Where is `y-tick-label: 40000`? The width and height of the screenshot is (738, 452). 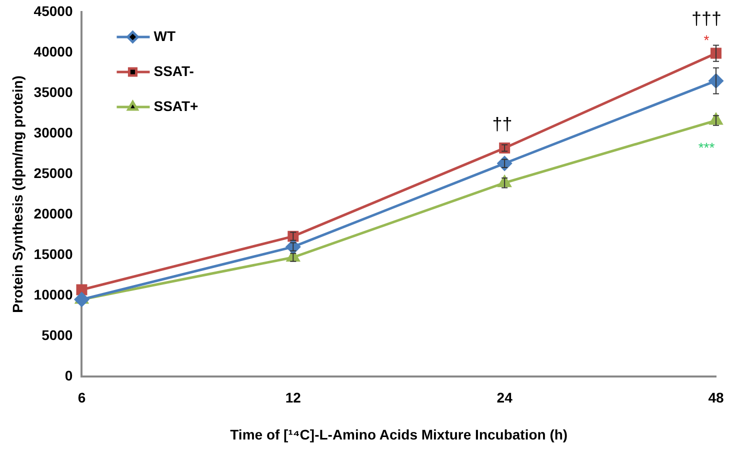 y-tick-label: 40000 is located at coordinates (53, 51).